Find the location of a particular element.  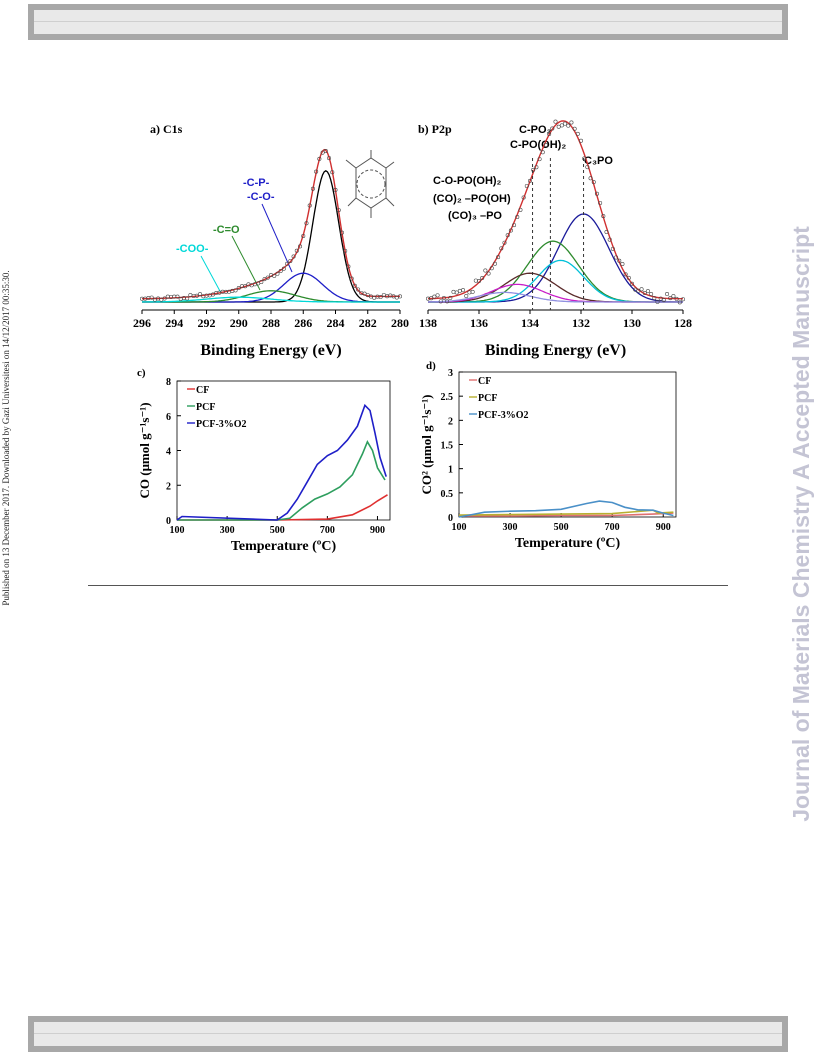

y-tick-label: 2 is located at coordinates (168, 486).